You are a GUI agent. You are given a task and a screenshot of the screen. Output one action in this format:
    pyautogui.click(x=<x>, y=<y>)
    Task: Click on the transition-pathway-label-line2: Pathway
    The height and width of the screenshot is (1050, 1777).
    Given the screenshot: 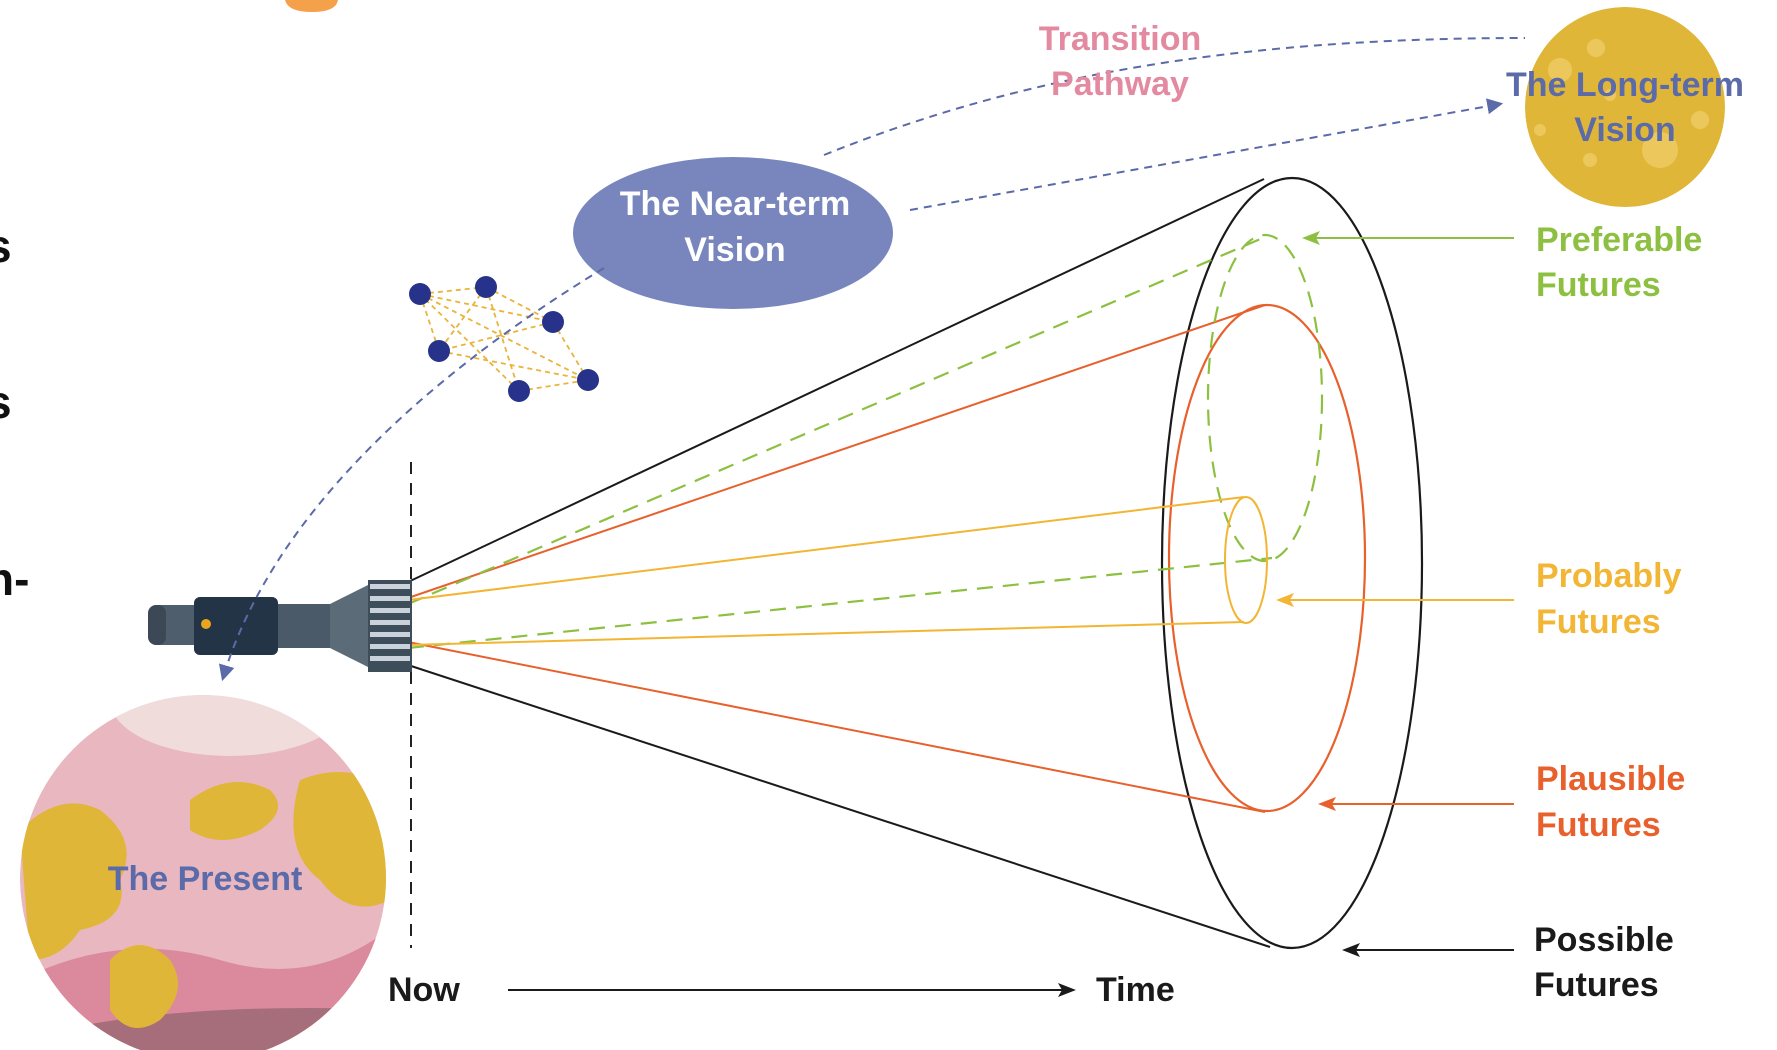 What is the action you would take?
    pyautogui.click(x=1120, y=84)
    